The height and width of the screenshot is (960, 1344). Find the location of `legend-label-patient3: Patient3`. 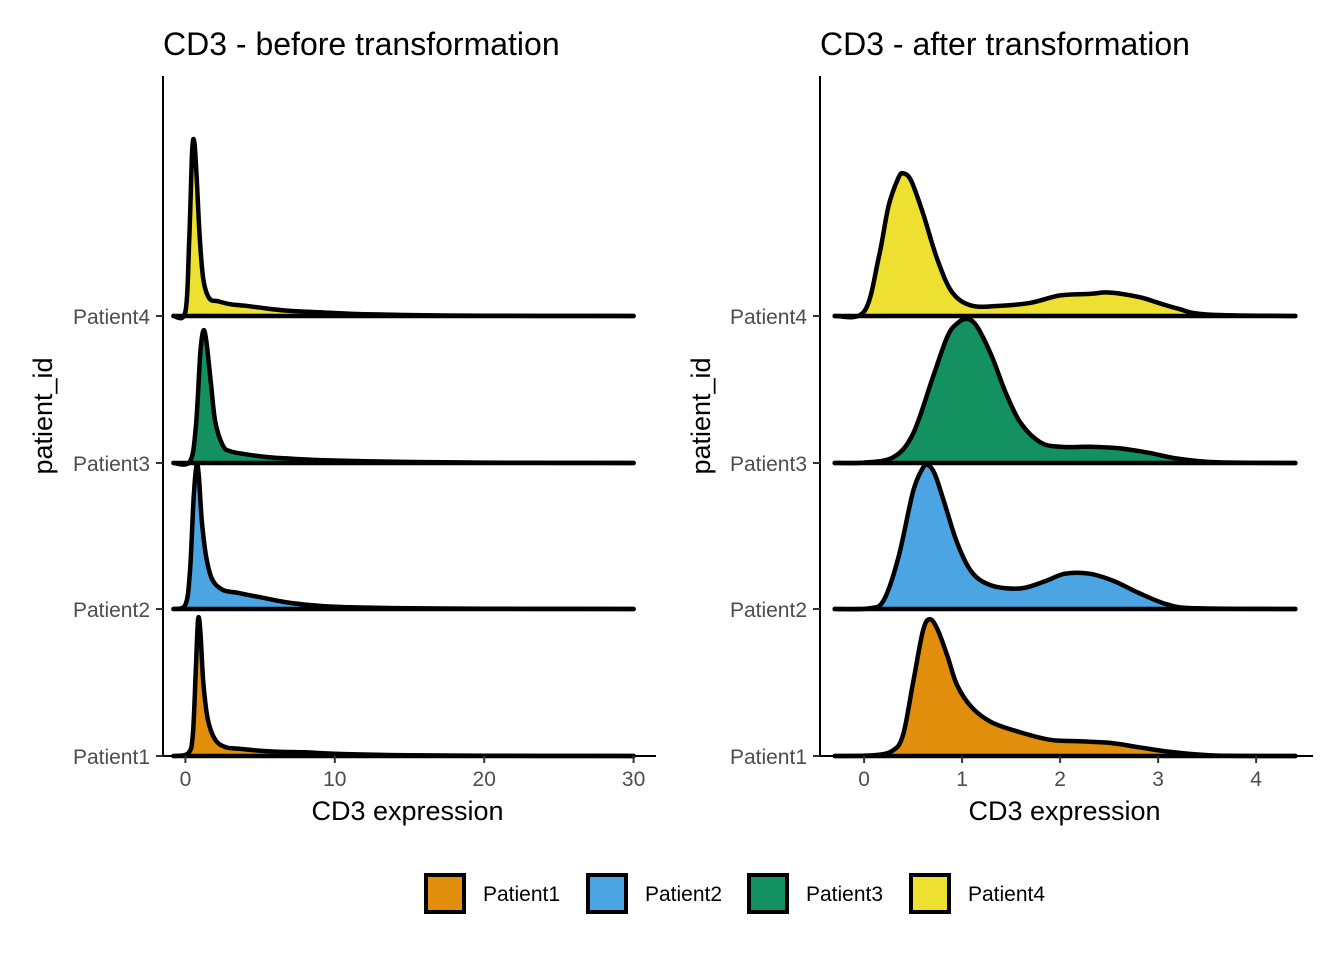

legend-label-patient3: Patient3 is located at coordinates (844, 894).